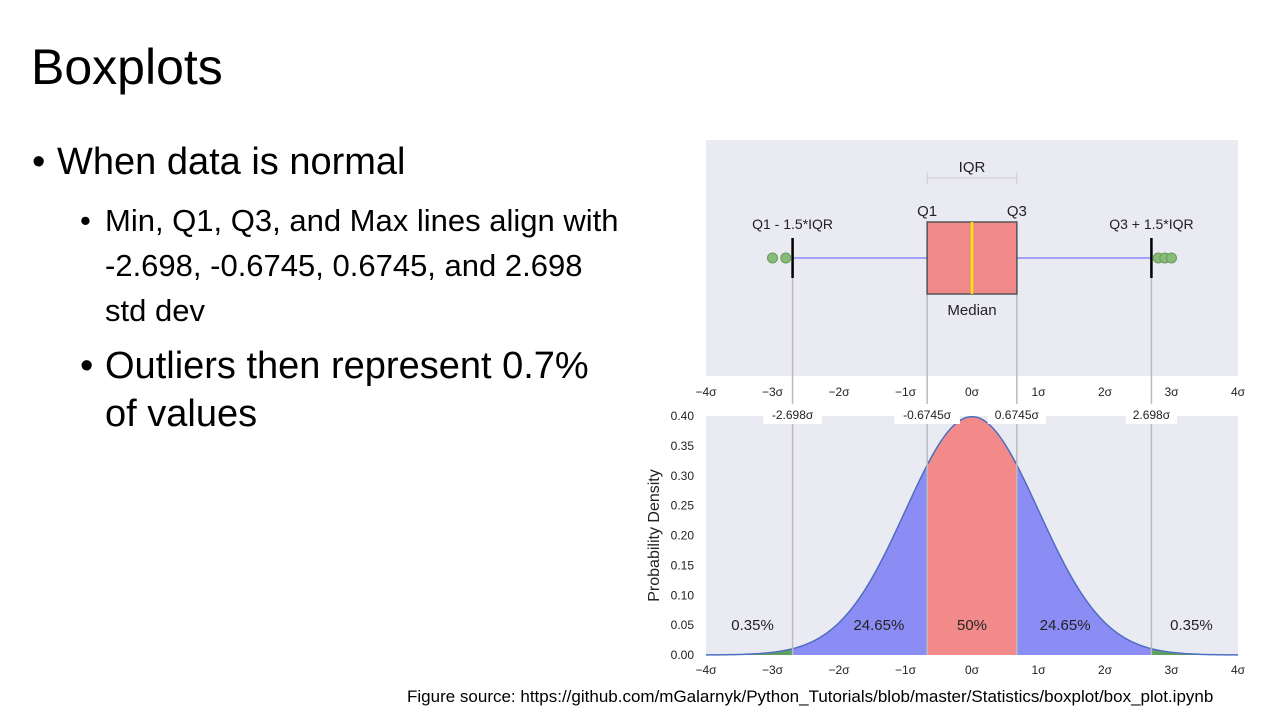 The image size is (1280, 720). I want to click on box-x-tick-label: 1σ, so click(1038, 392).